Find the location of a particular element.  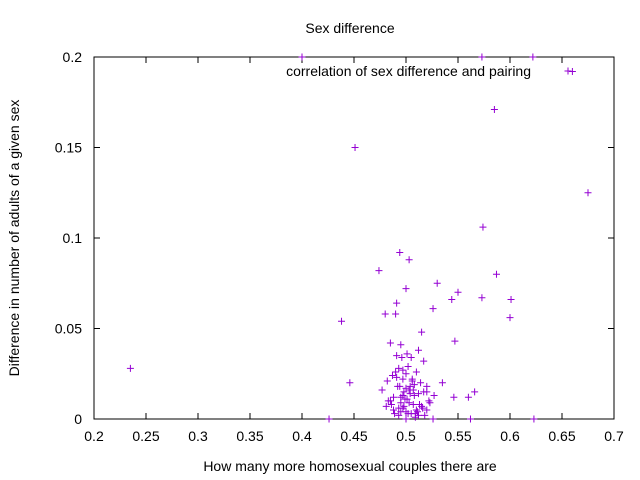

x-tick-label: 0.6 is located at coordinates (510, 436).